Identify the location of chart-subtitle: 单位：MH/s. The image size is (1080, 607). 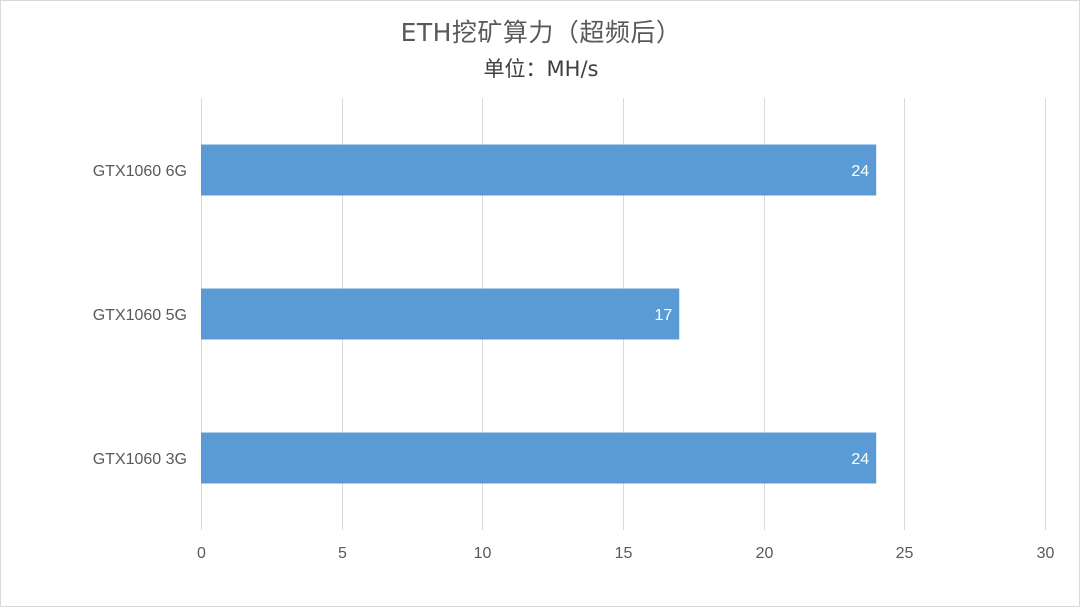
(541, 69).